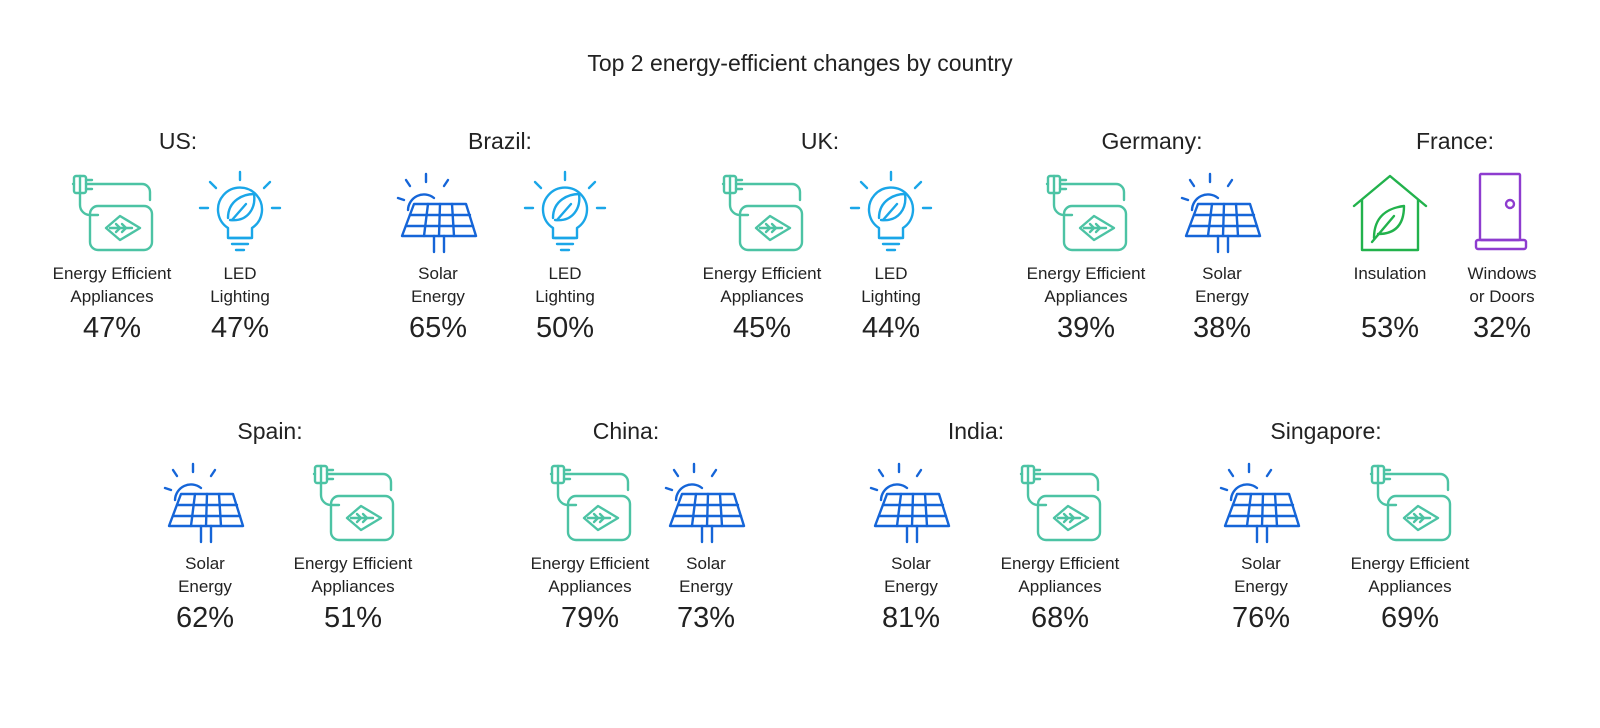 The width and height of the screenshot is (1600, 728). Describe the element at coordinates (565, 328) in the screenshot. I see `change-percentage: 50%` at that location.